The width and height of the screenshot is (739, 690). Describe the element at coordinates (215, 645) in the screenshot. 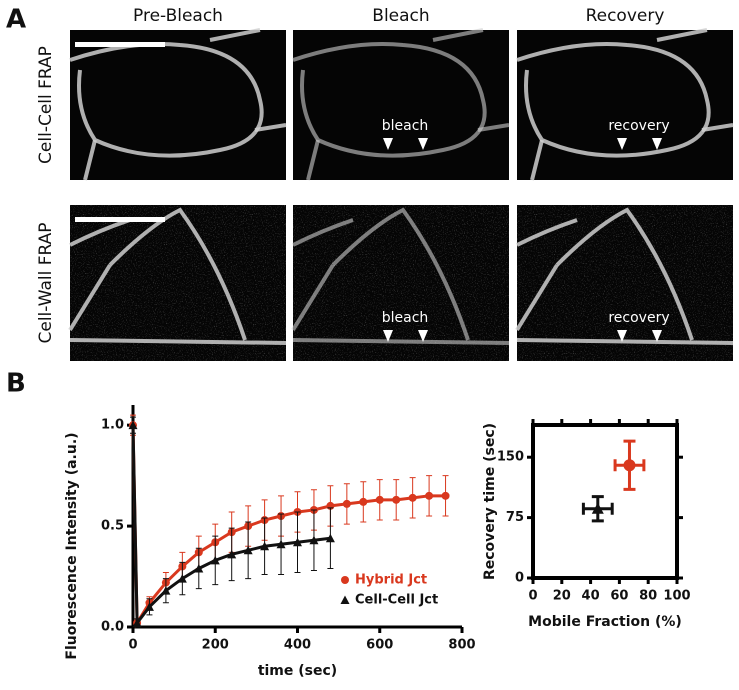

I see `x-tick-label: 200` at that location.